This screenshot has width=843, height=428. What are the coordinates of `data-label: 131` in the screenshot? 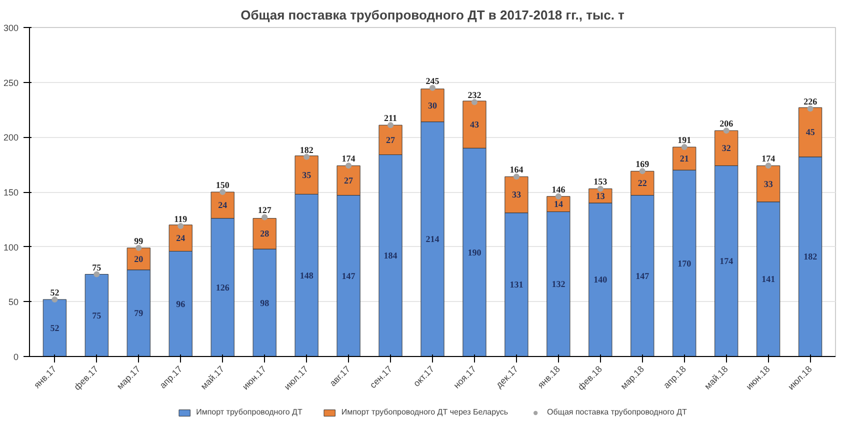 It's located at (517, 285).